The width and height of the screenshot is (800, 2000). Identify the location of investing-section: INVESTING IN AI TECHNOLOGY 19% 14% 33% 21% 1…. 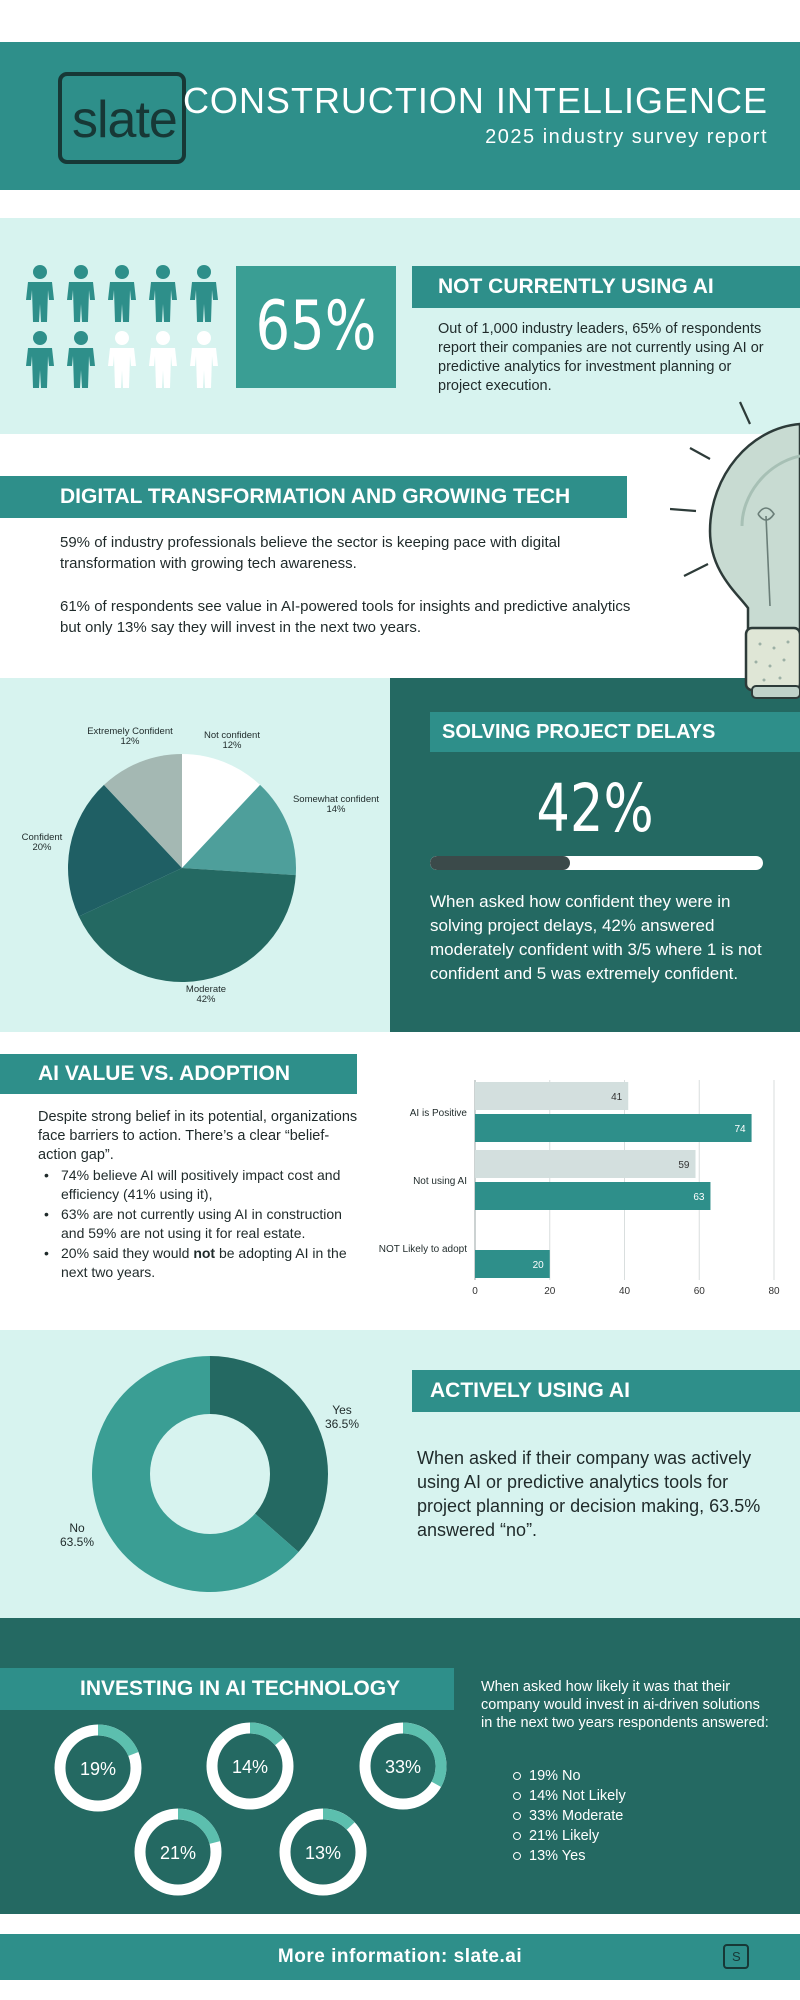
(400, 1766).